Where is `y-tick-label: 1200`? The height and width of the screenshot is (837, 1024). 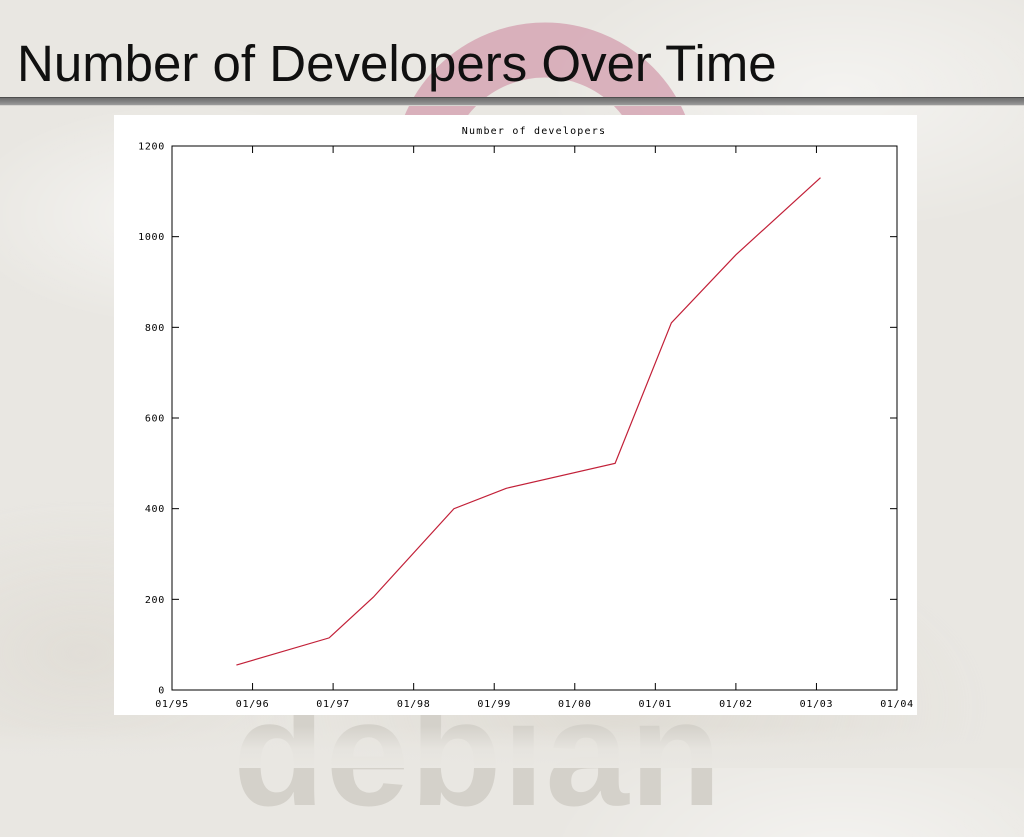
y-tick-label: 1200 is located at coordinates (151, 147).